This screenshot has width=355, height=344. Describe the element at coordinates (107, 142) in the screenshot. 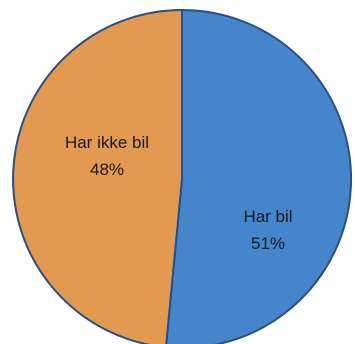

I see `slice-label-har-ikke-bil: Har ikke bil` at that location.